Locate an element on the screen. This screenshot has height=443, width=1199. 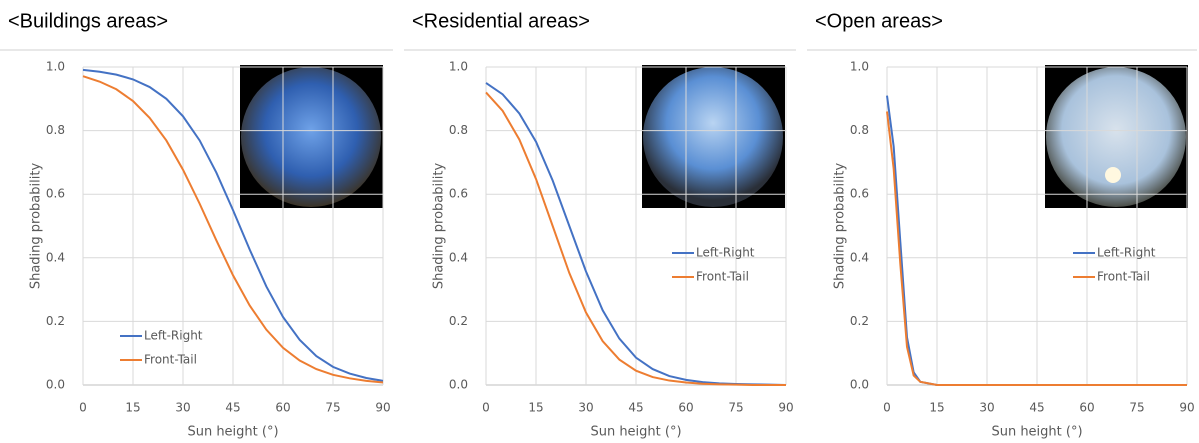
panel-title: <Open areas> is located at coordinates (879, 21).